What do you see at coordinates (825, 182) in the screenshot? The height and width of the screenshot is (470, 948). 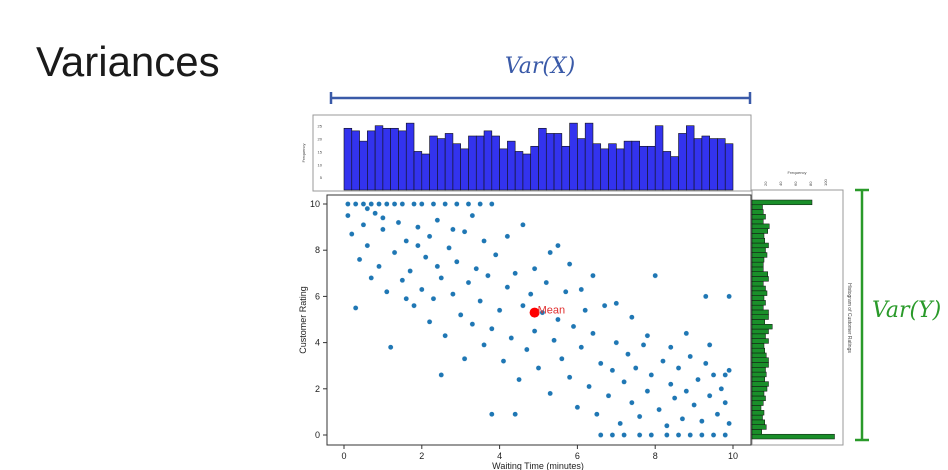 I see `right-hist-tick-label: 100` at bounding box center [825, 182].